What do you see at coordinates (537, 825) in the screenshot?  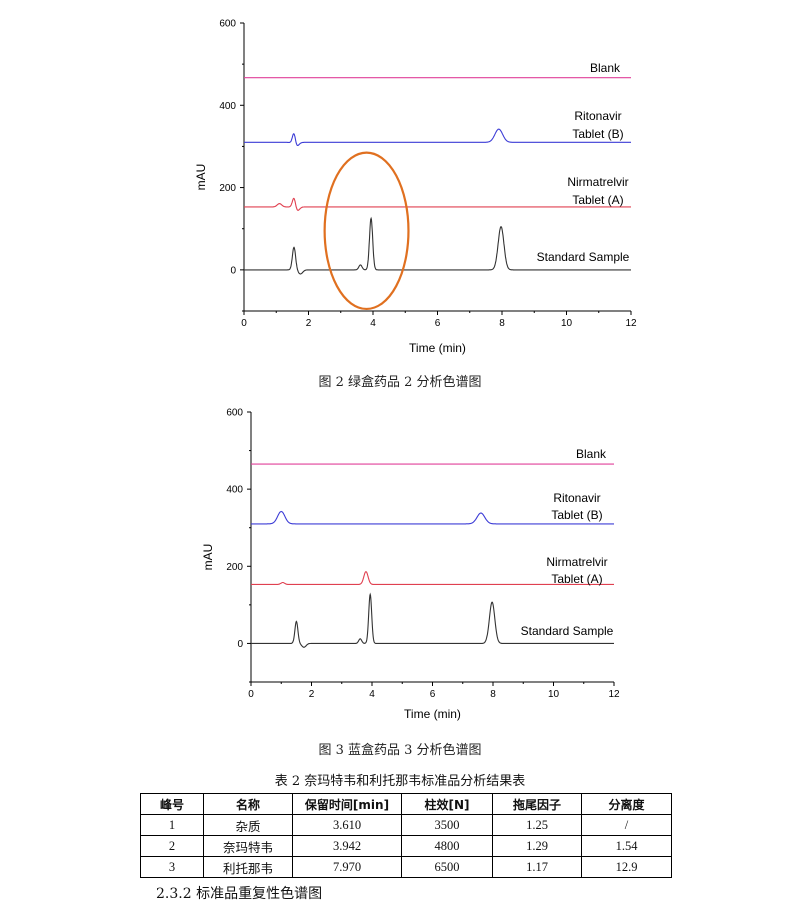 I see `cell-tailing-factor: 1.25` at bounding box center [537, 825].